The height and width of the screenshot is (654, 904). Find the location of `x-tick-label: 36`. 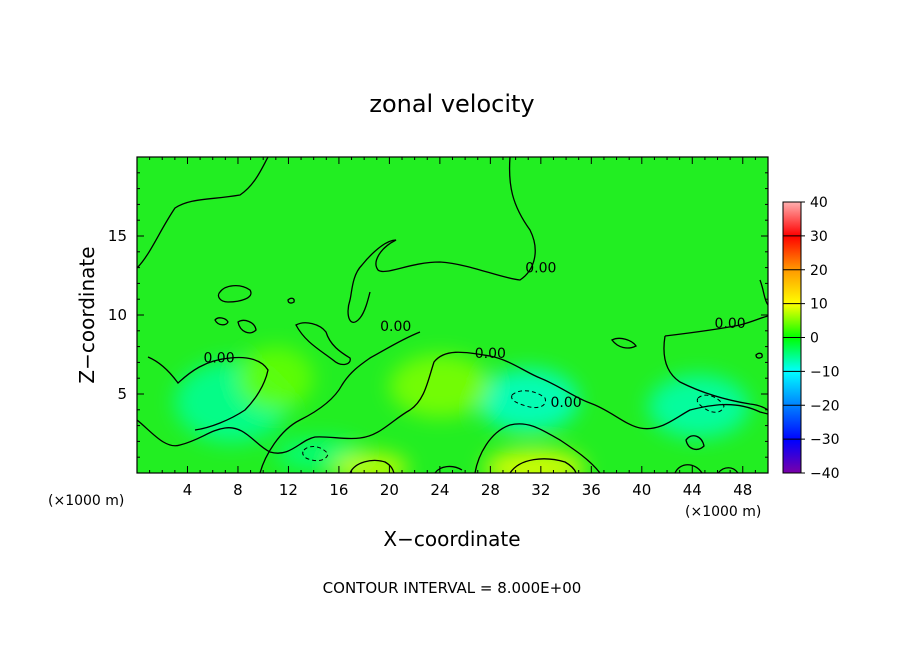

x-tick-label: 36 is located at coordinates (591, 490).